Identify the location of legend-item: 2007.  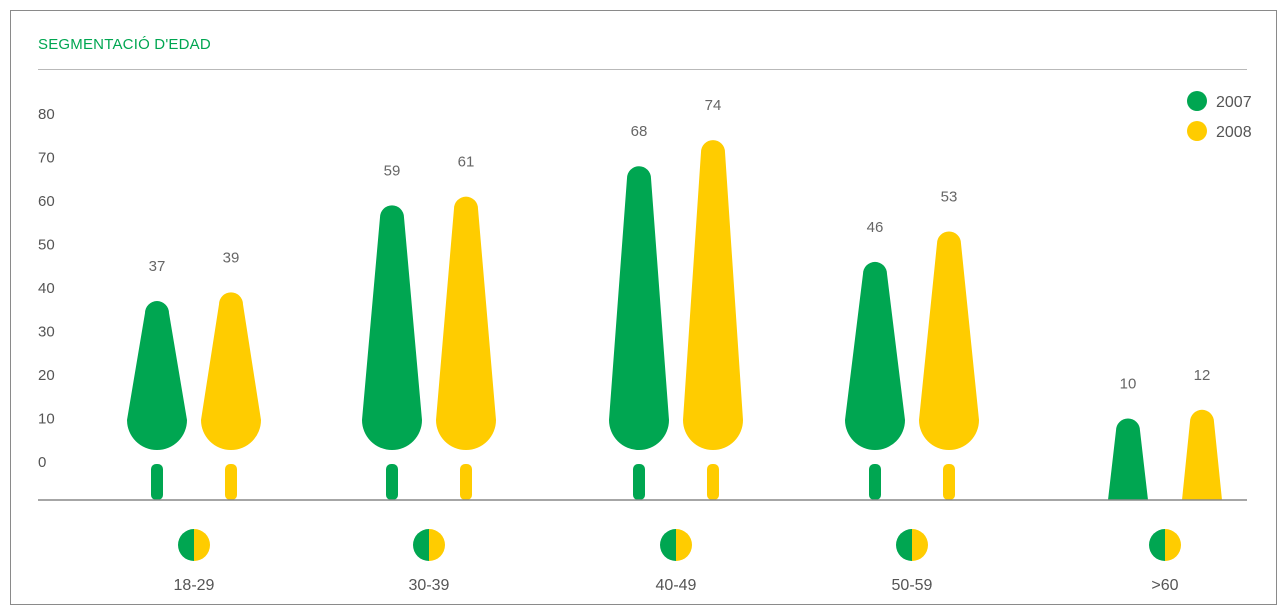
(1219, 101).